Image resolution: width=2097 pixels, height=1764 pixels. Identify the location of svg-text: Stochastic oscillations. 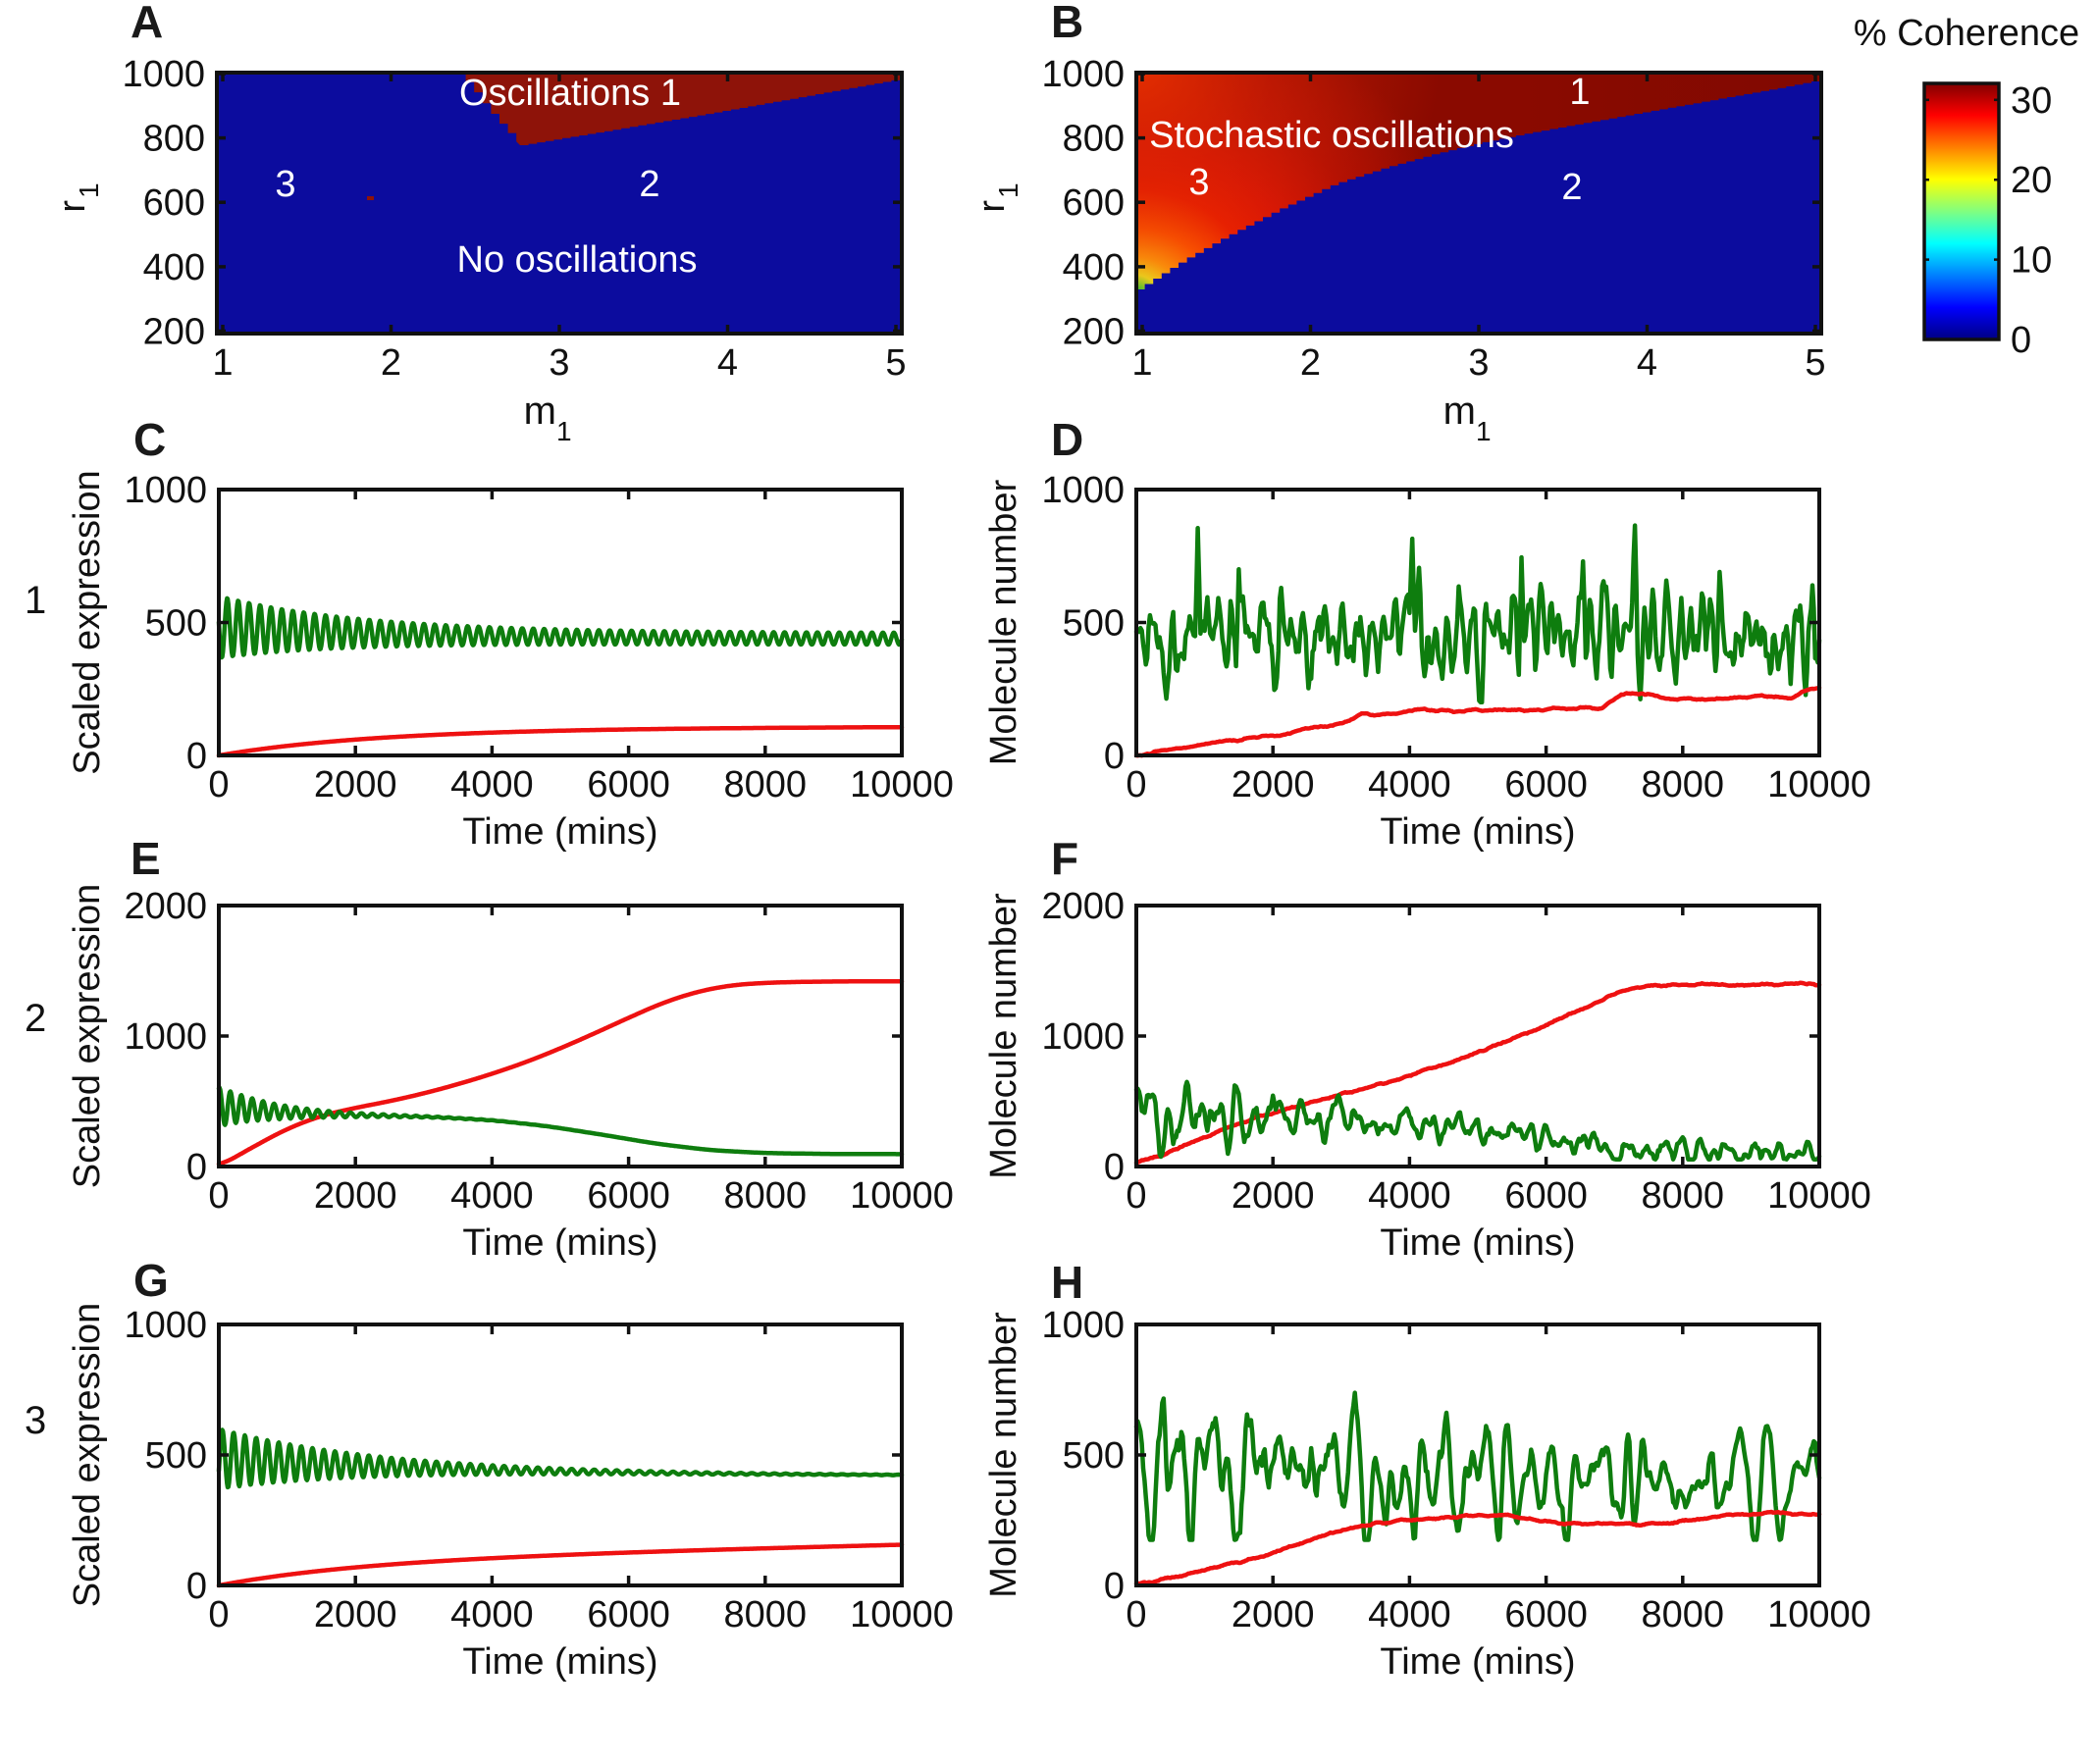
(1331, 135).